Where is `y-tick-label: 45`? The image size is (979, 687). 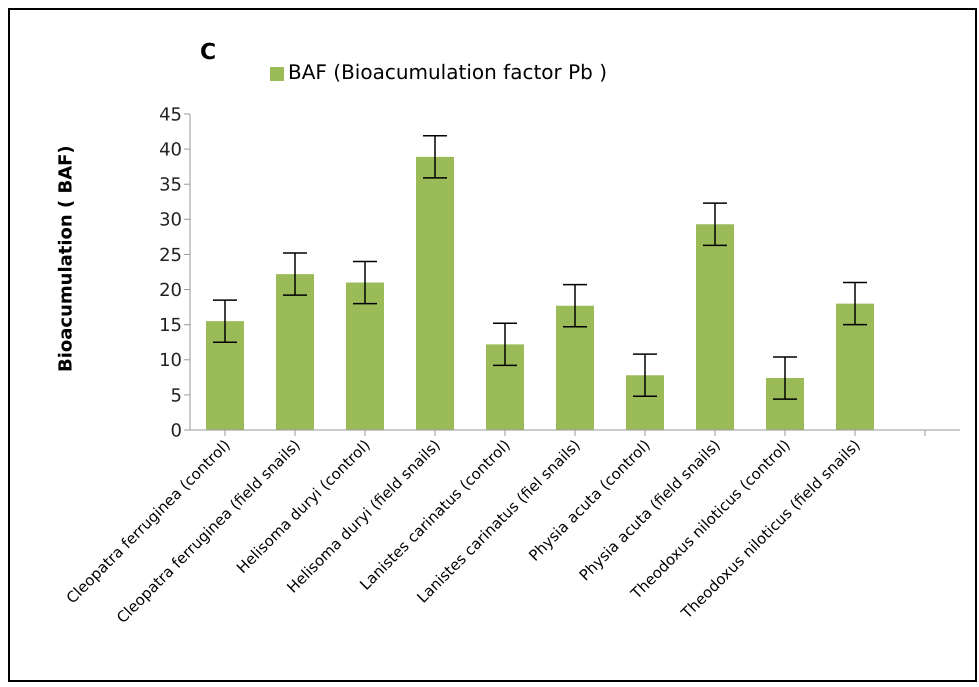 y-tick-label: 45 is located at coordinates (170, 115).